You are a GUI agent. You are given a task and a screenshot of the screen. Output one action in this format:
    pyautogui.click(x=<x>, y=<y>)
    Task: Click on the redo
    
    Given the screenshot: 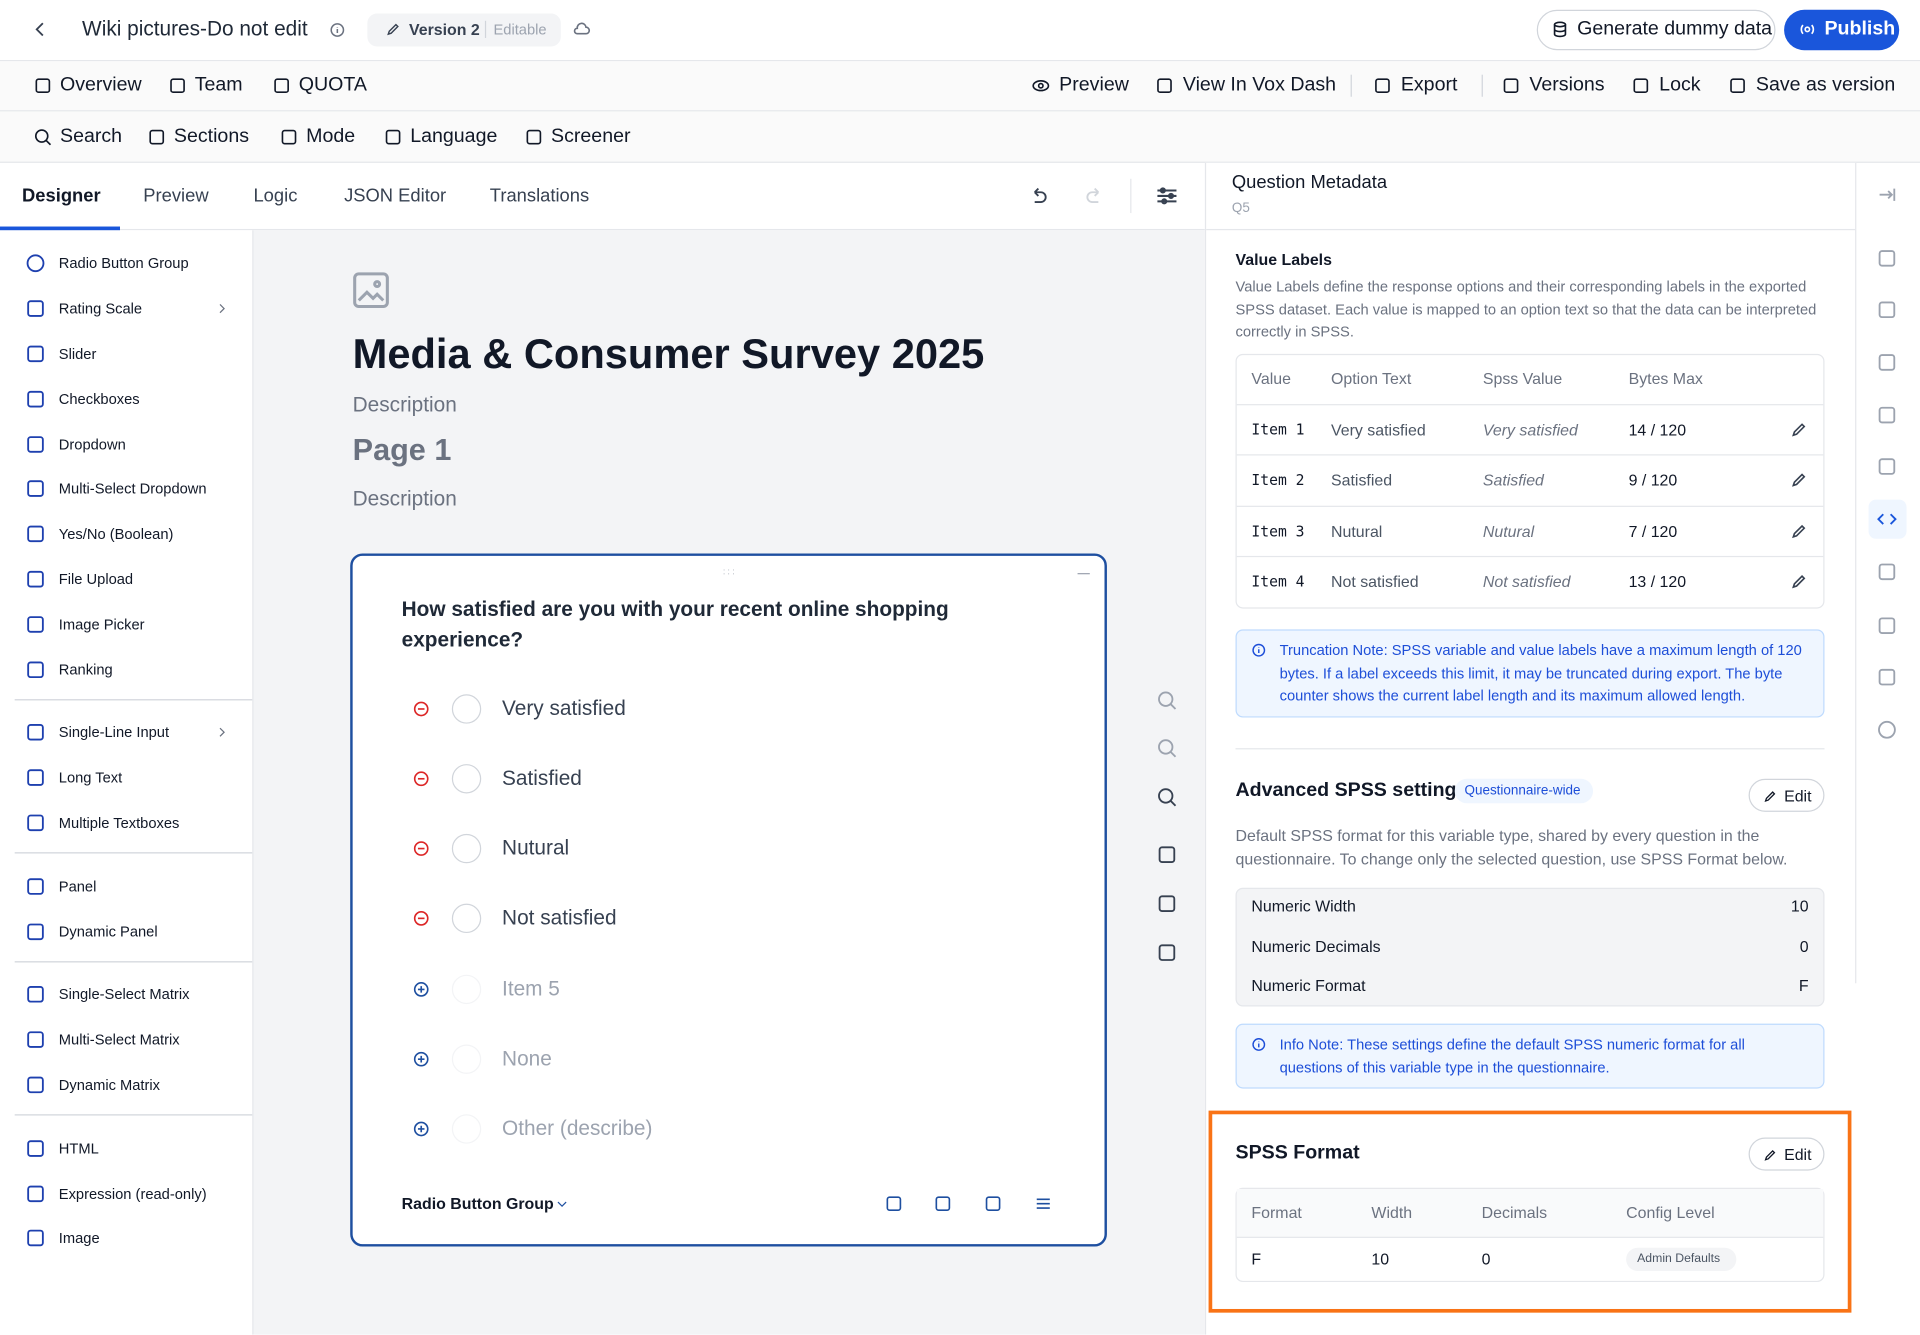 What is the action you would take?
    pyautogui.click(x=1093, y=195)
    